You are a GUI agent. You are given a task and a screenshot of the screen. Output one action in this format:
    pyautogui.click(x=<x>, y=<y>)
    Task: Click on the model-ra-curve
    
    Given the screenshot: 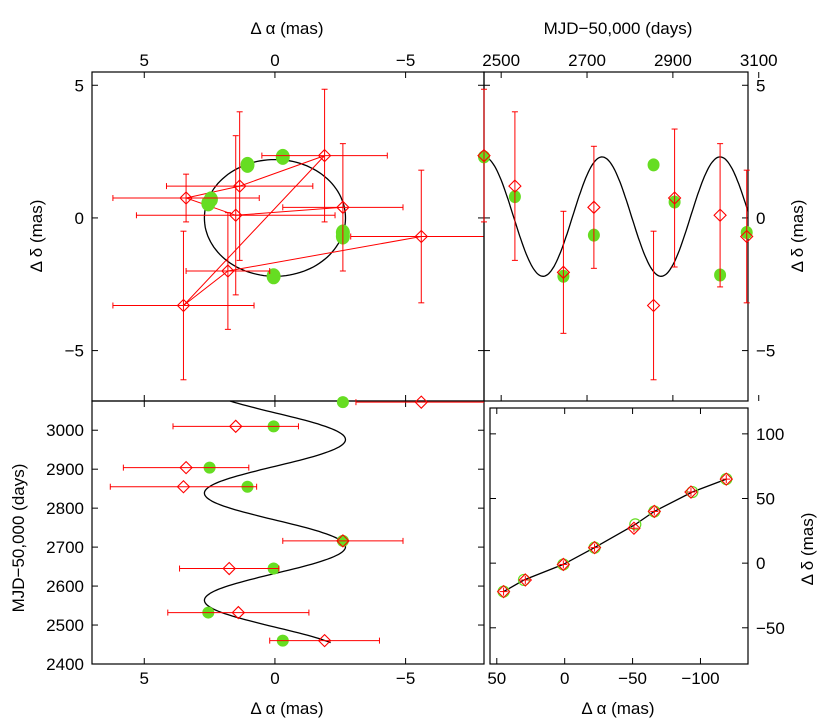 What is the action you would take?
    pyautogui.click(x=275, y=522)
    